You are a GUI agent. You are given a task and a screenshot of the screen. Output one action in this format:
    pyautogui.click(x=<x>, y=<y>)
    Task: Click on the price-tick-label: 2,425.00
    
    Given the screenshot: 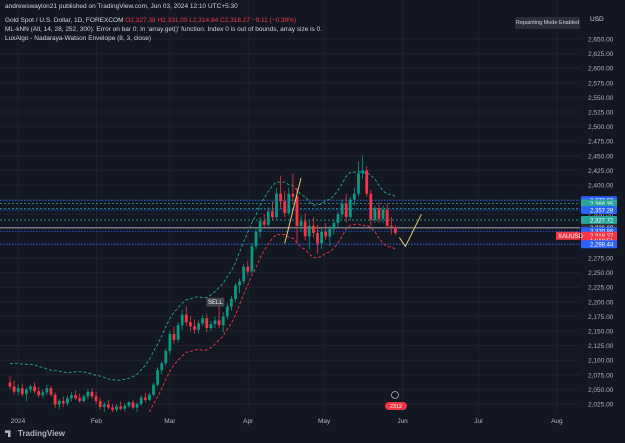 What is the action you would take?
    pyautogui.click(x=601, y=171)
    